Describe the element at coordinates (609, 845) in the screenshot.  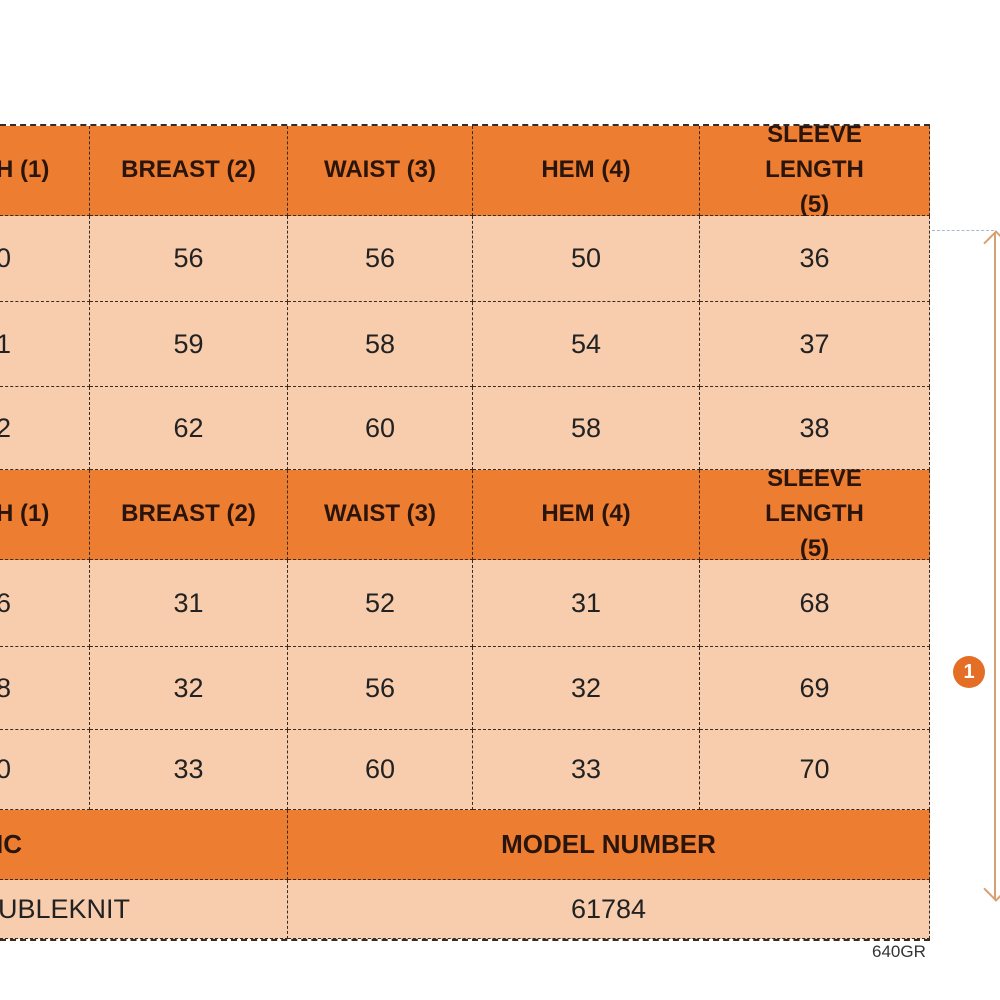
I see `model-number-header: MODEL NUMBER` at that location.